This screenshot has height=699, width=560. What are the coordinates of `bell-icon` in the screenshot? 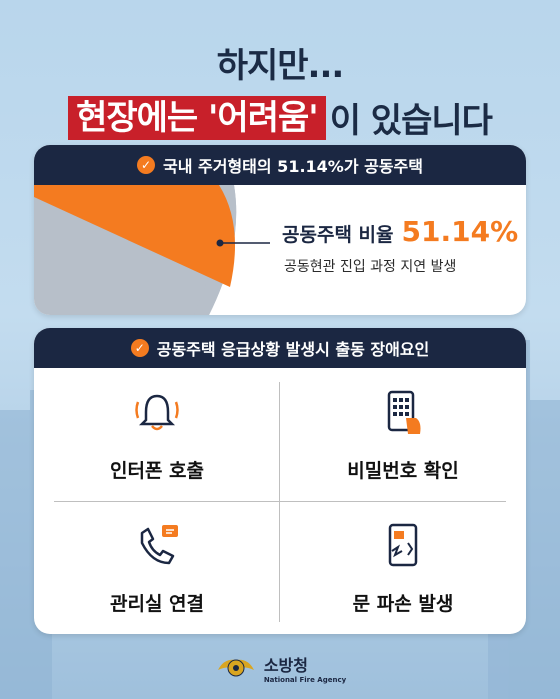 It's located at (157, 412).